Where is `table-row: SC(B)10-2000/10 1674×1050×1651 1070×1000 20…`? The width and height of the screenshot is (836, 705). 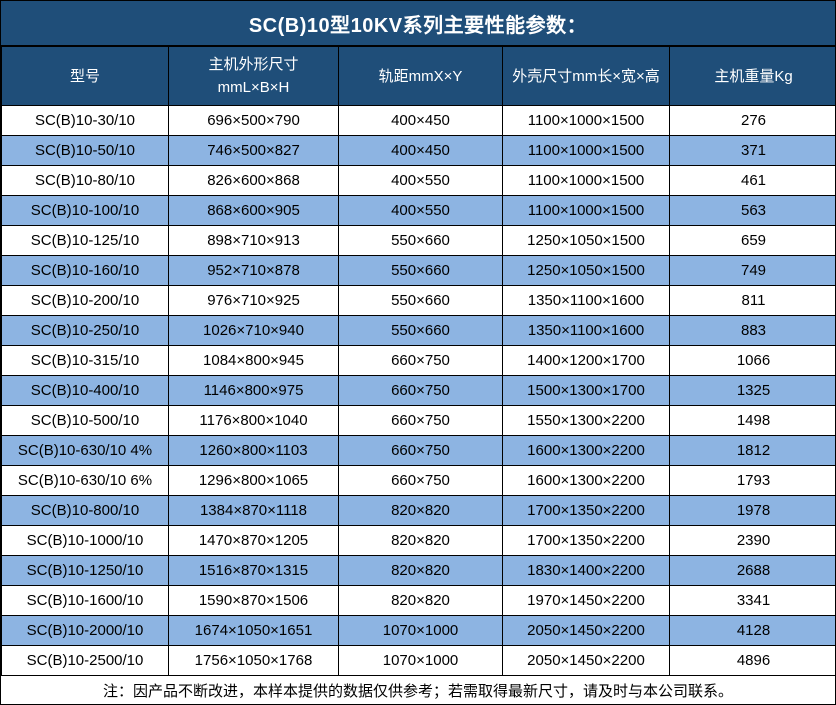 table-row: SC(B)10-2000/10 1674×1050×1651 1070×1000 20… is located at coordinates (418, 630).